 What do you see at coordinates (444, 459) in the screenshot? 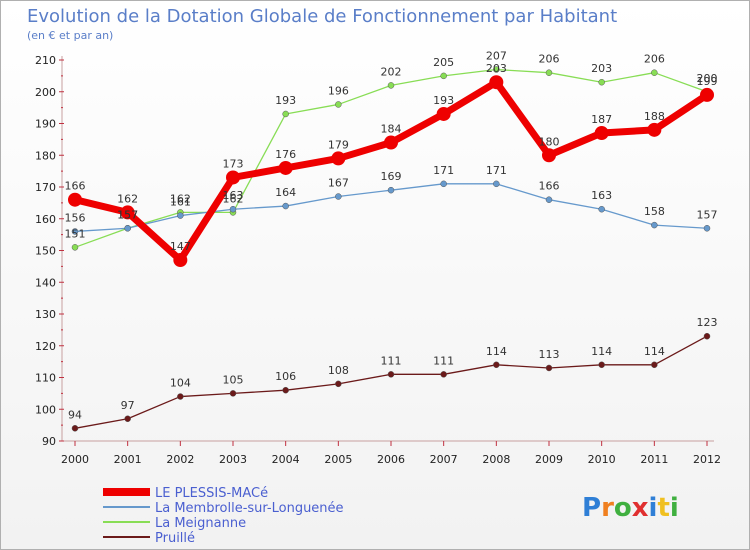
I see `x-tick-label: 2007` at bounding box center [444, 459].